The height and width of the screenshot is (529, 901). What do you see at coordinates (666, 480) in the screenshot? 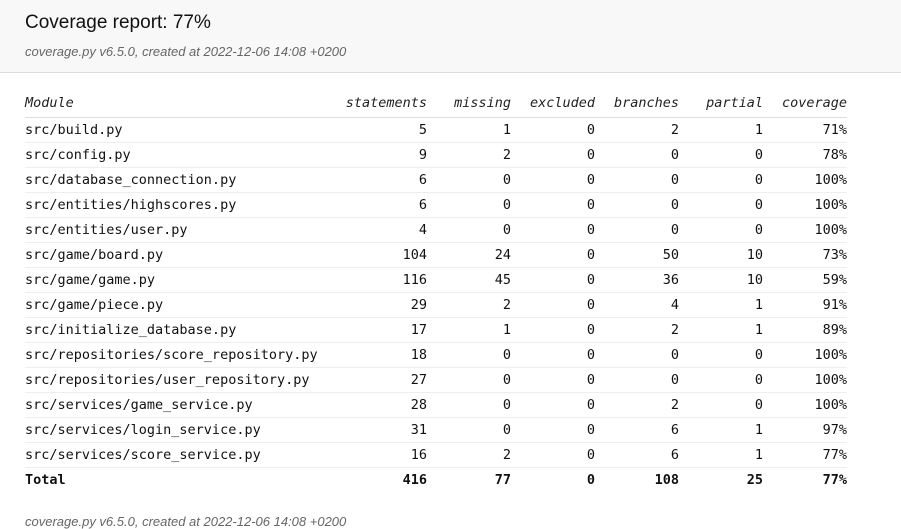
I see `total-branches: 108` at bounding box center [666, 480].